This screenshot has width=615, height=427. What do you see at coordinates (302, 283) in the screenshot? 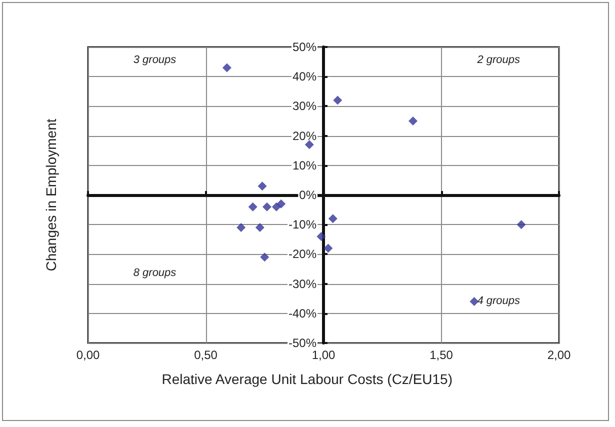
I see `y-tick-label: -30%` at bounding box center [302, 283].